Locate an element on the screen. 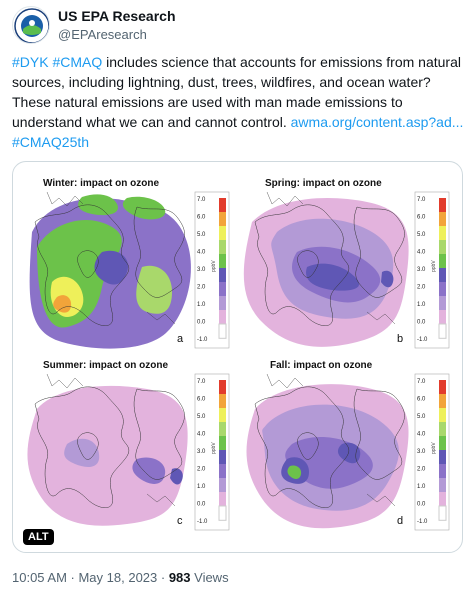  epa-seal-icon is located at coordinates (31, 25).